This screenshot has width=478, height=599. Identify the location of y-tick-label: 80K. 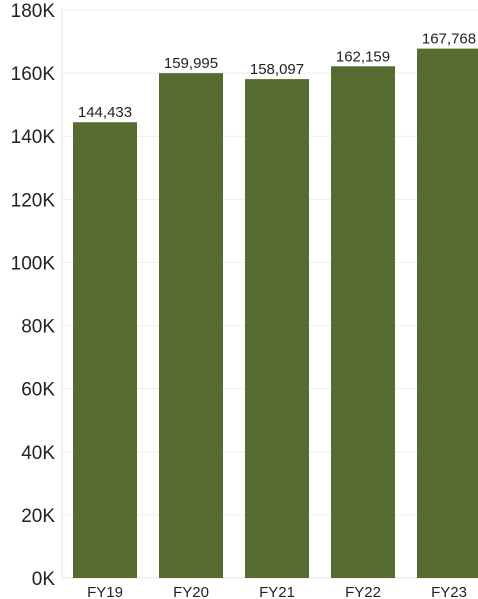
(38, 327).